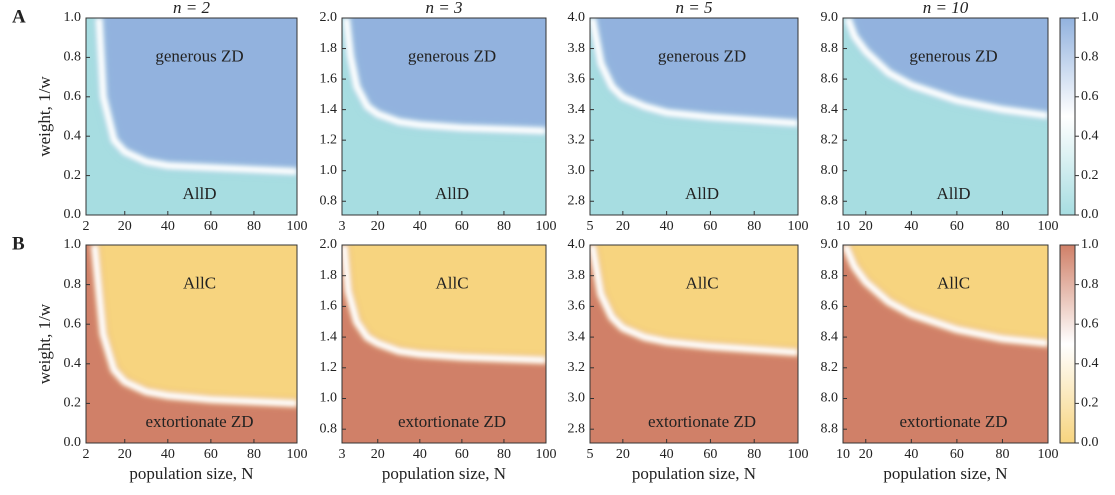 Image resolution: width=1115 pixels, height=495 pixels. Describe the element at coordinates (577, 48) in the screenshot. I see `y-tick-label: 3.8` at that location.